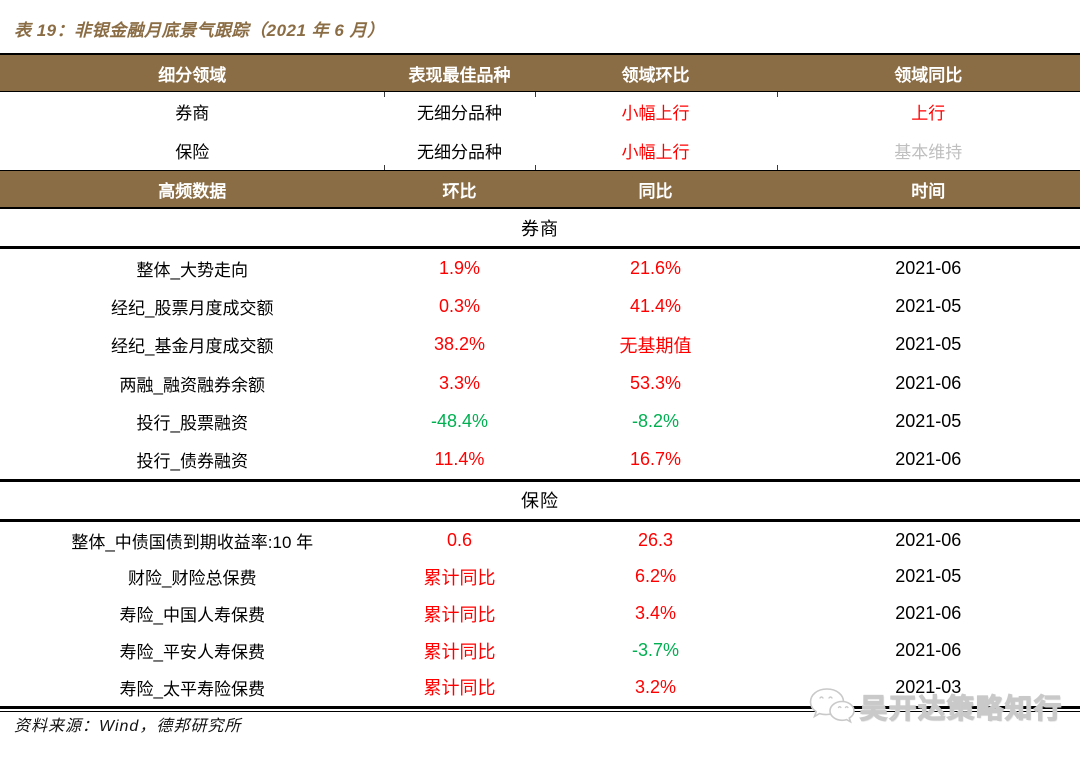  I want to click on yoy-cell: 上行, so click(928, 113).